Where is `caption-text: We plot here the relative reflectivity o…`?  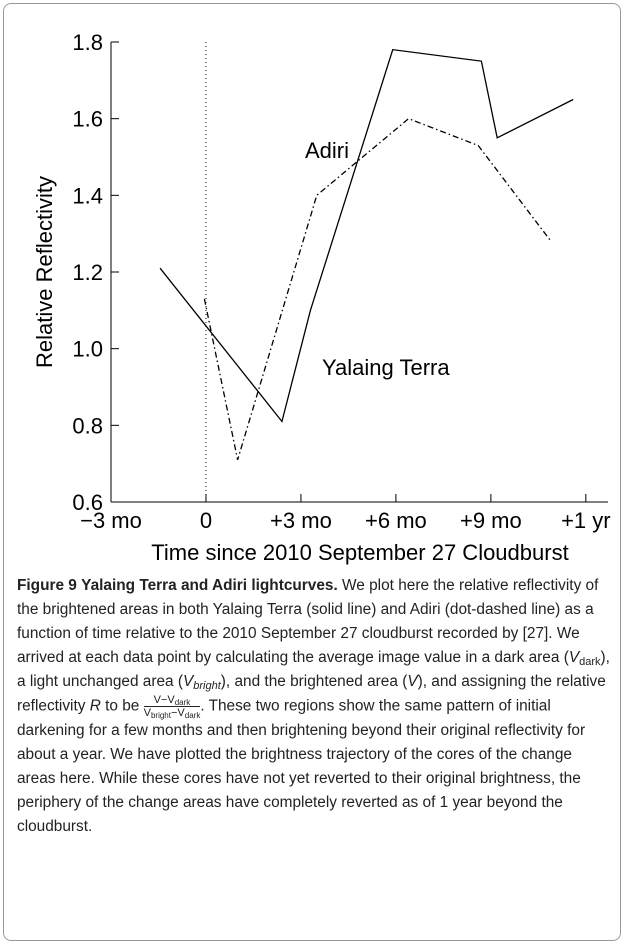 caption-text: We plot here the relative reflectivity o… is located at coordinates (308, 621).